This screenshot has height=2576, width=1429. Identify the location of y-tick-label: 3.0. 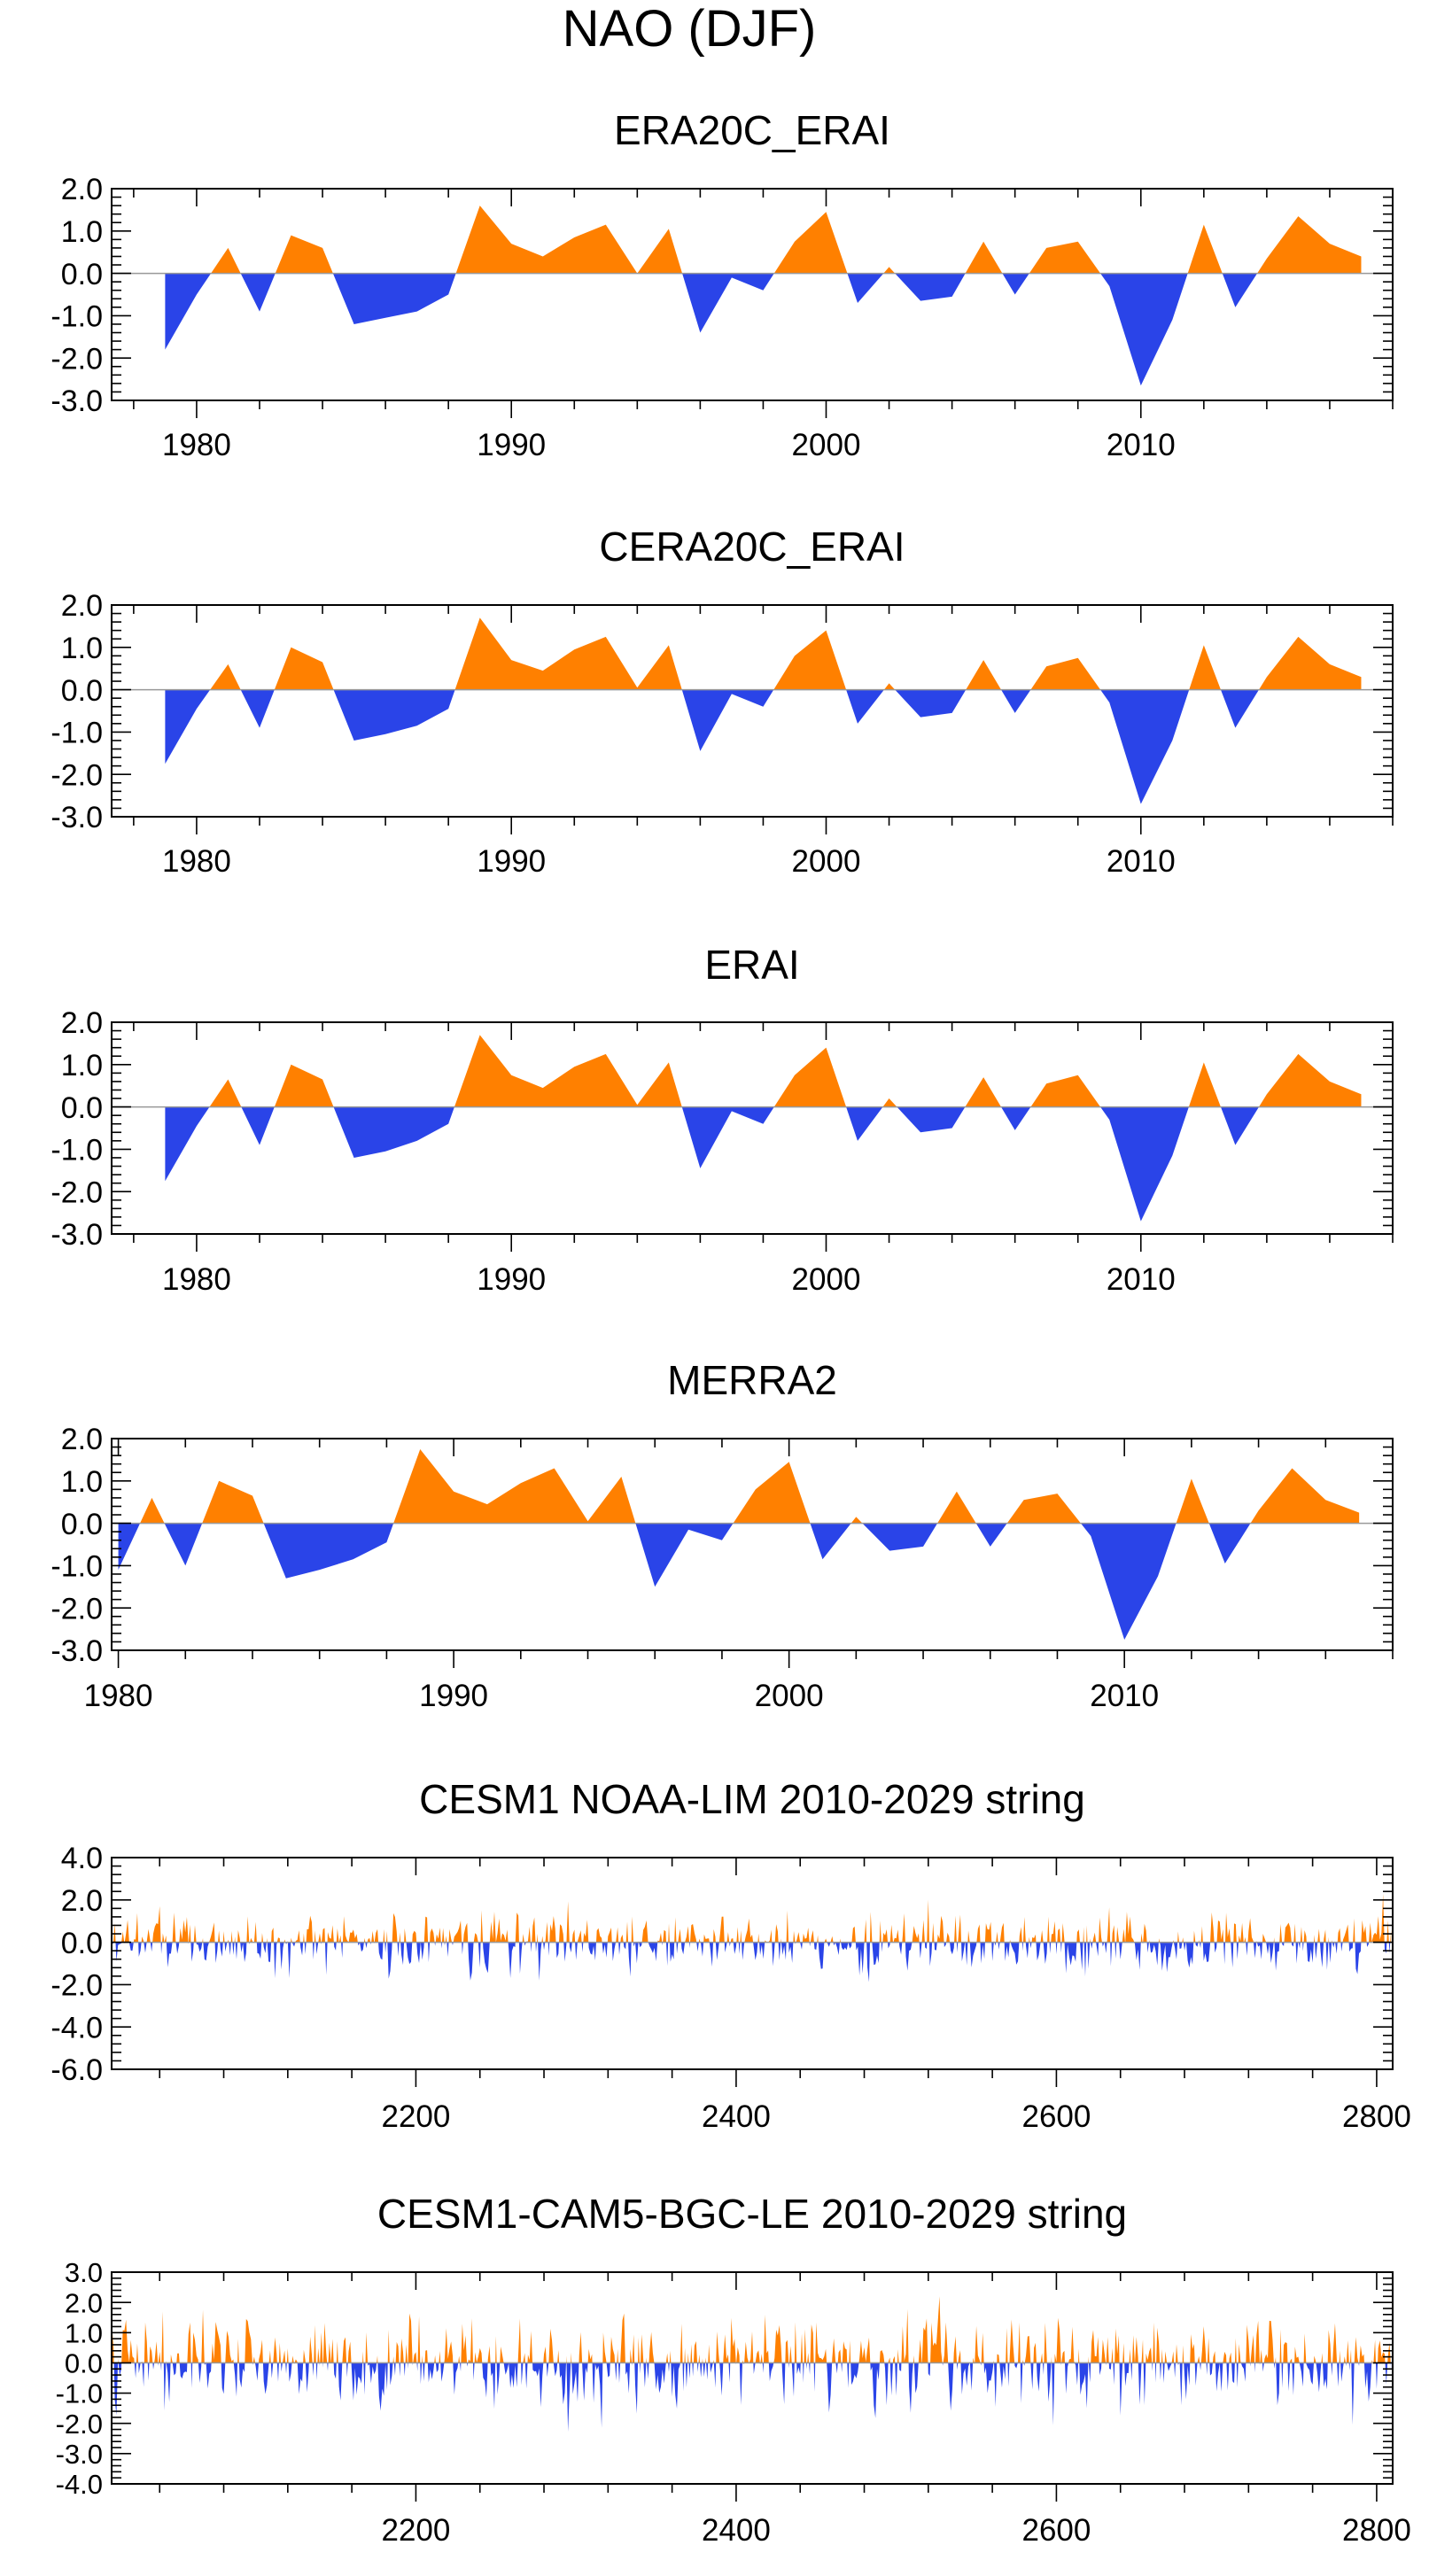
(84, 2272).